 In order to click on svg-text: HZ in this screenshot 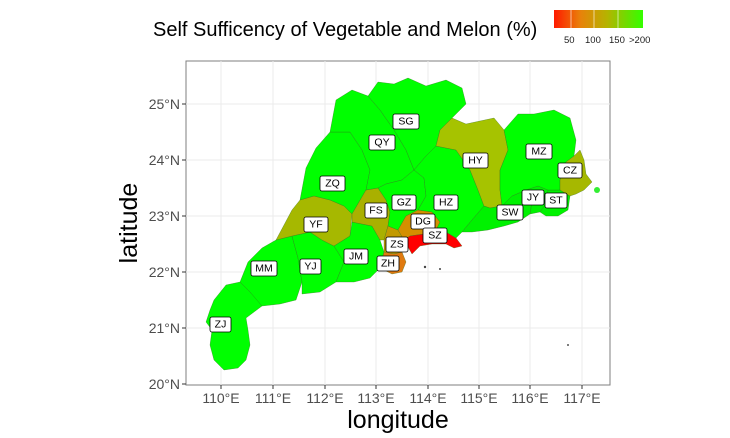, I will do `click(446, 203)`.